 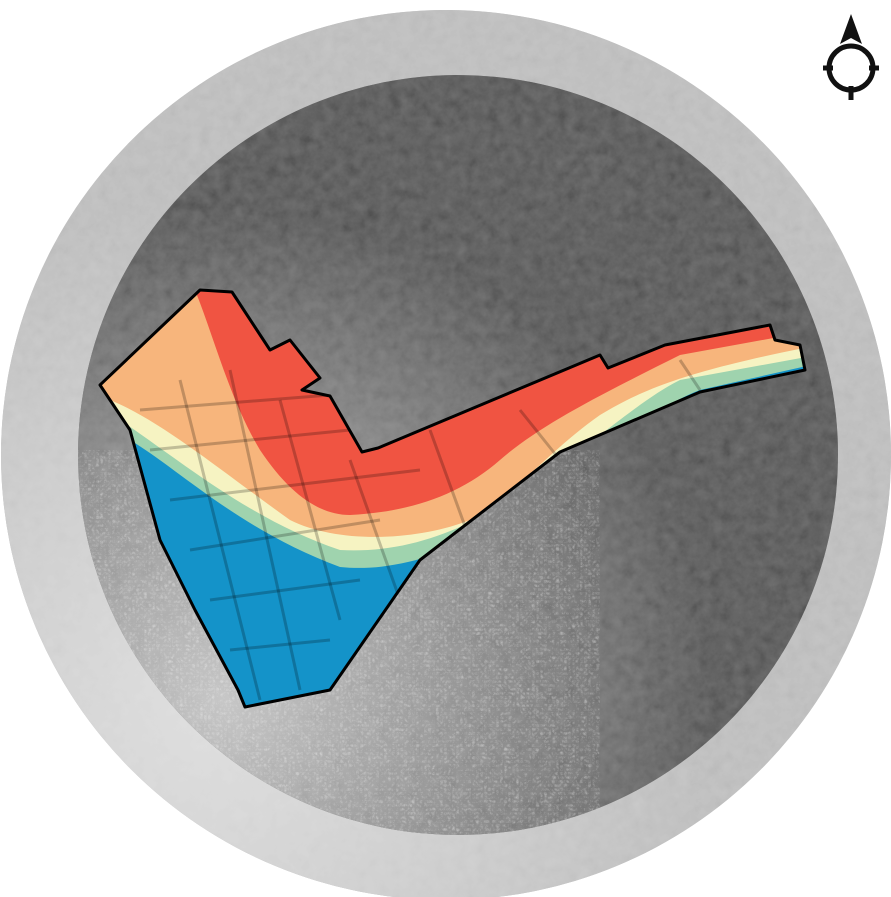 What do you see at coordinates (851, 29) in the screenshot?
I see `compass-arrow` at bounding box center [851, 29].